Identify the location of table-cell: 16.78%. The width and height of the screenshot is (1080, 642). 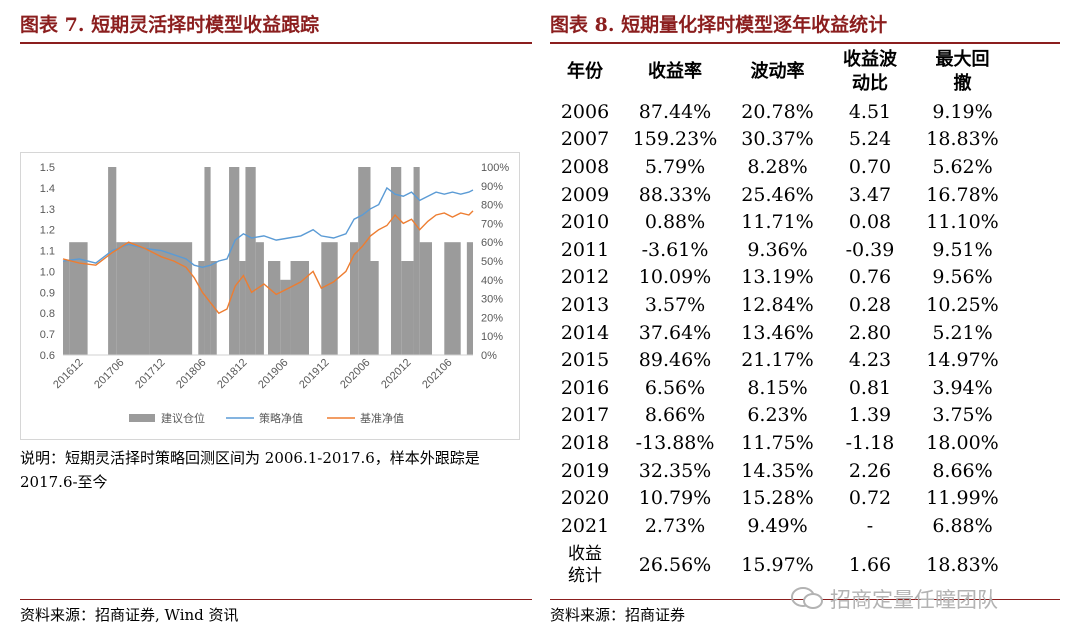
(962, 194).